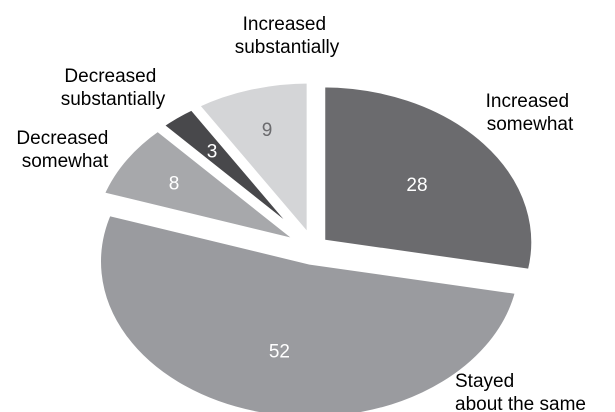 This screenshot has height=412, width=615. Describe the element at coordinates (252, 162) in the screenshot. I see `pie-slice-increased-substantially` at that location.